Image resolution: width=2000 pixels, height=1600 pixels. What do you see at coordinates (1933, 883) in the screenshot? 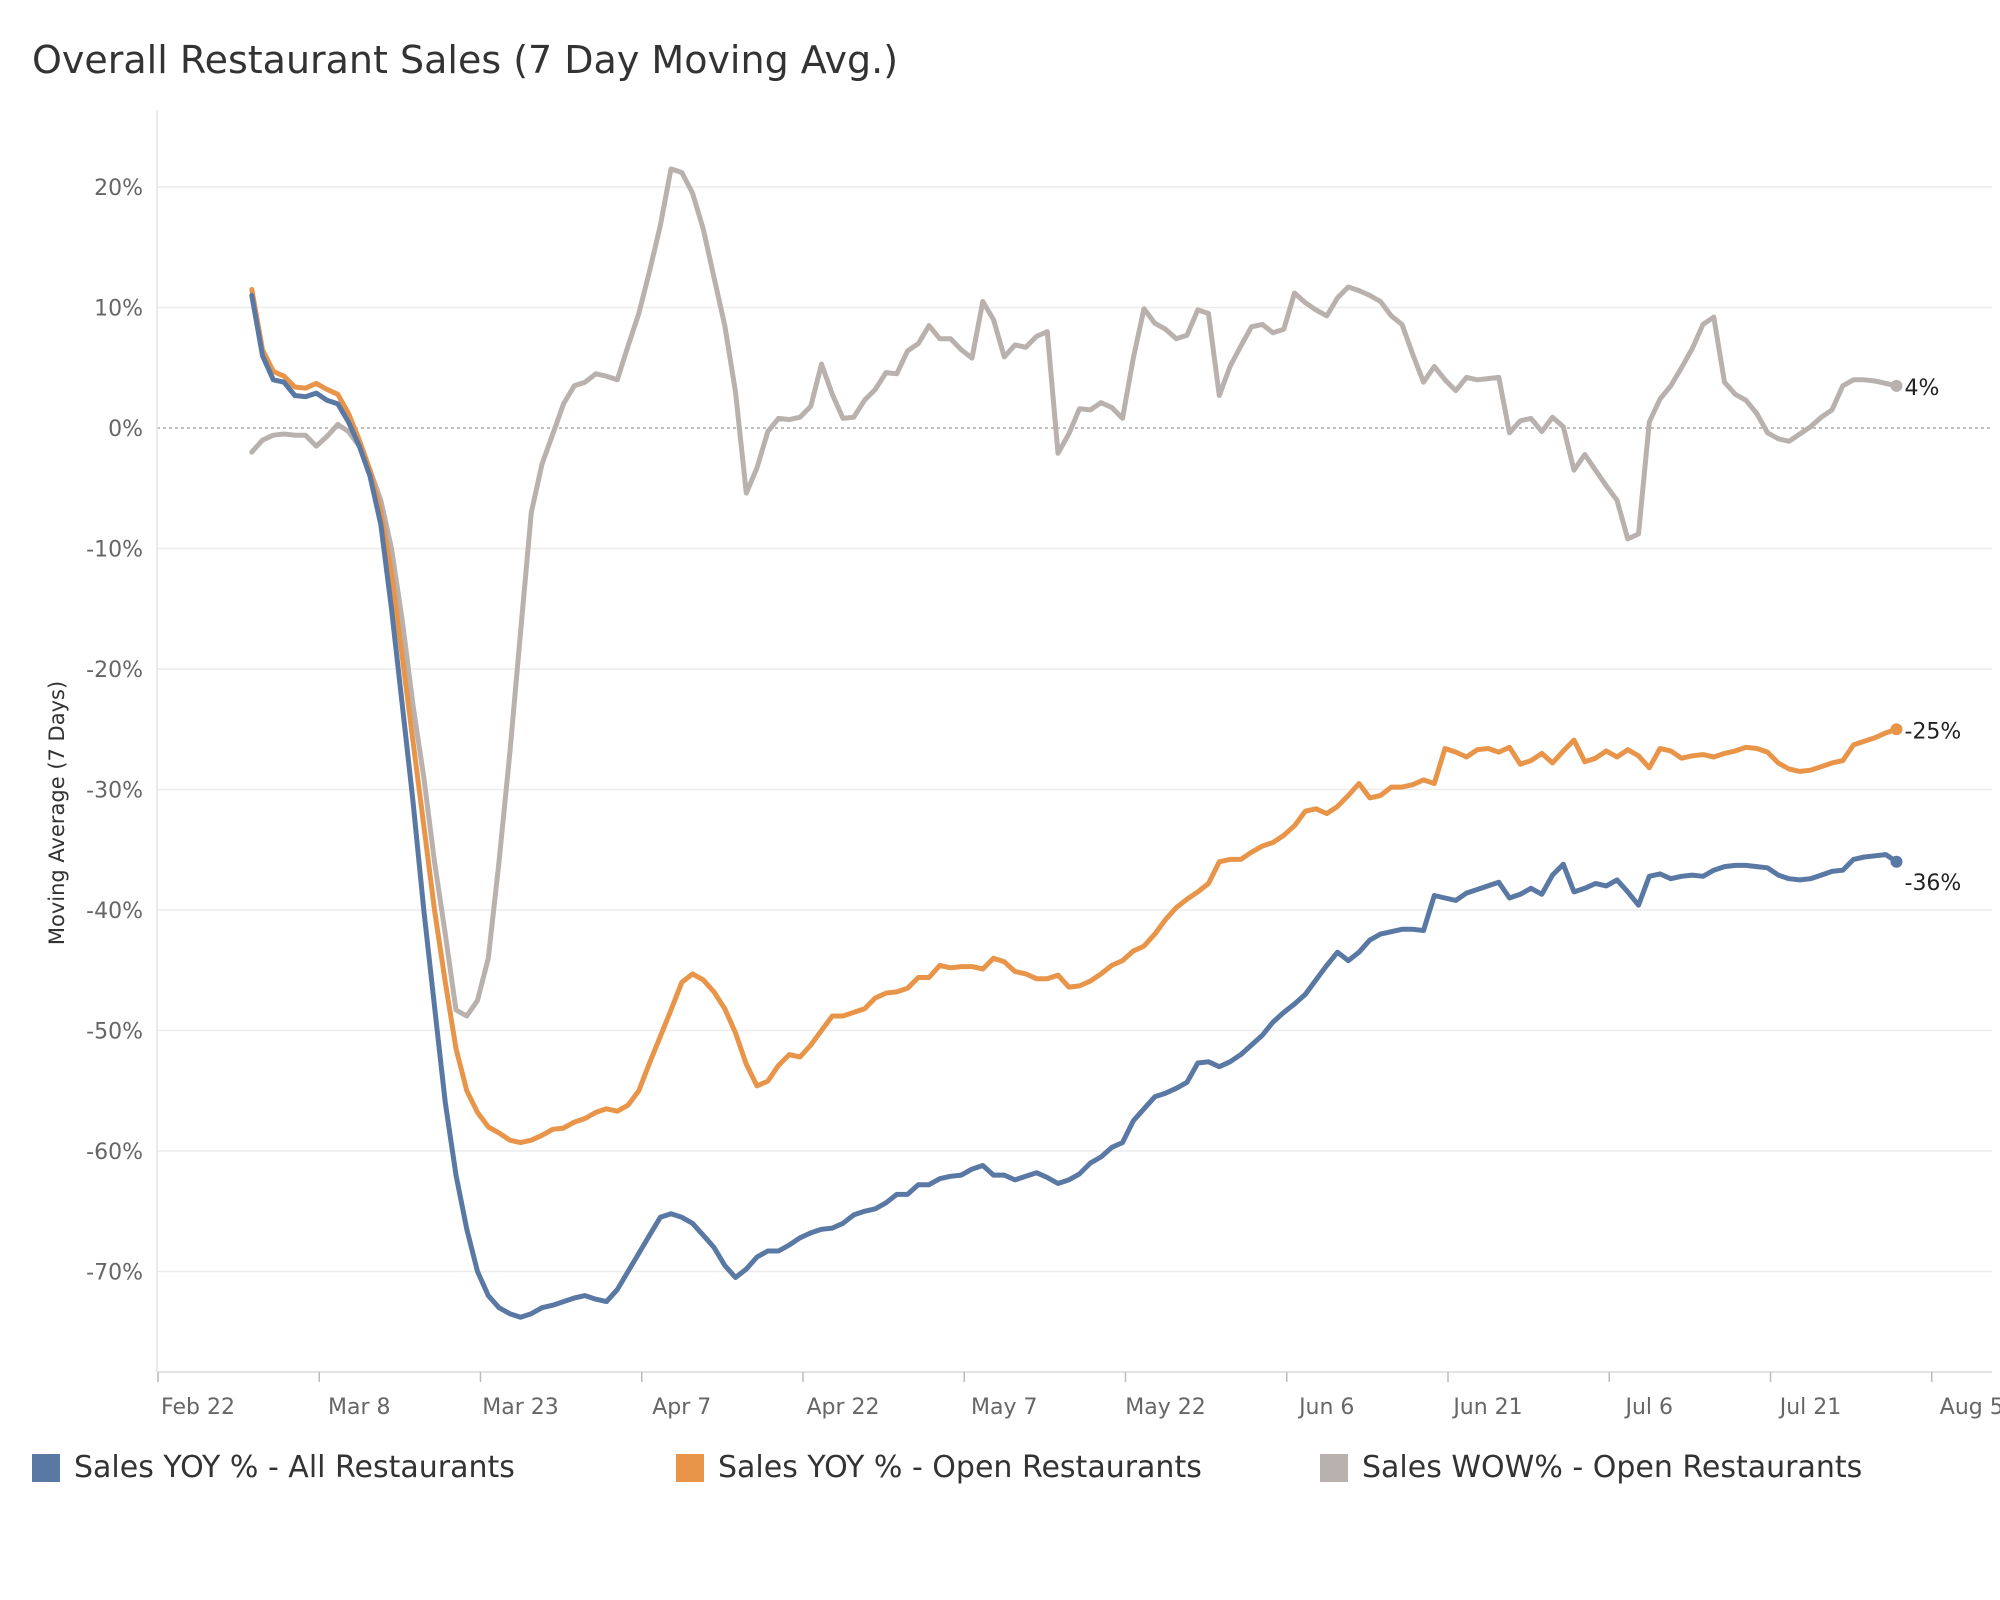
I see `series-end-label: -36%` at bounding box center [1933, 883].